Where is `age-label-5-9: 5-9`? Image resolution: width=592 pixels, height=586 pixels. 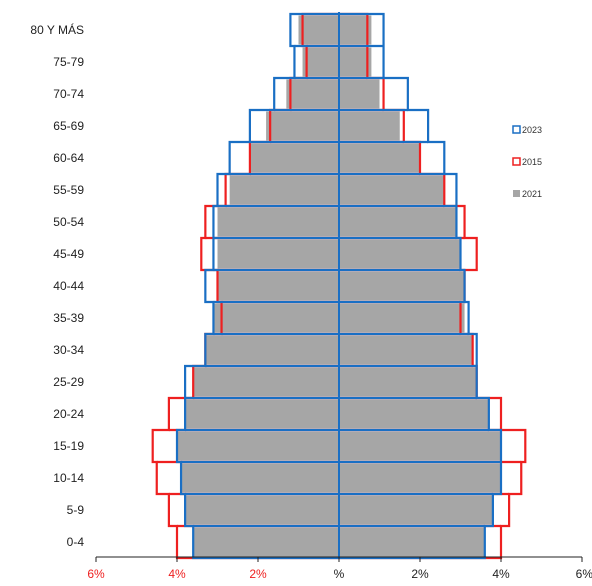 age-label-5-9: 5-9 is located at coordinates (76, 510).